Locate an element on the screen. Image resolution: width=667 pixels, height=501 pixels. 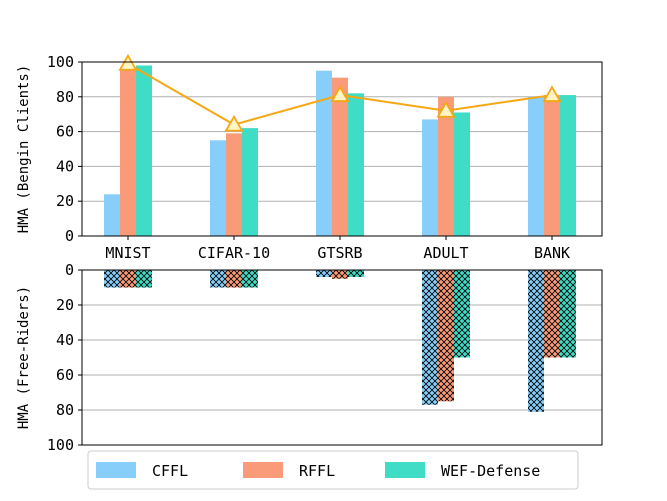
top-y-tick-label: 20 is located at coordinates (65, 201).